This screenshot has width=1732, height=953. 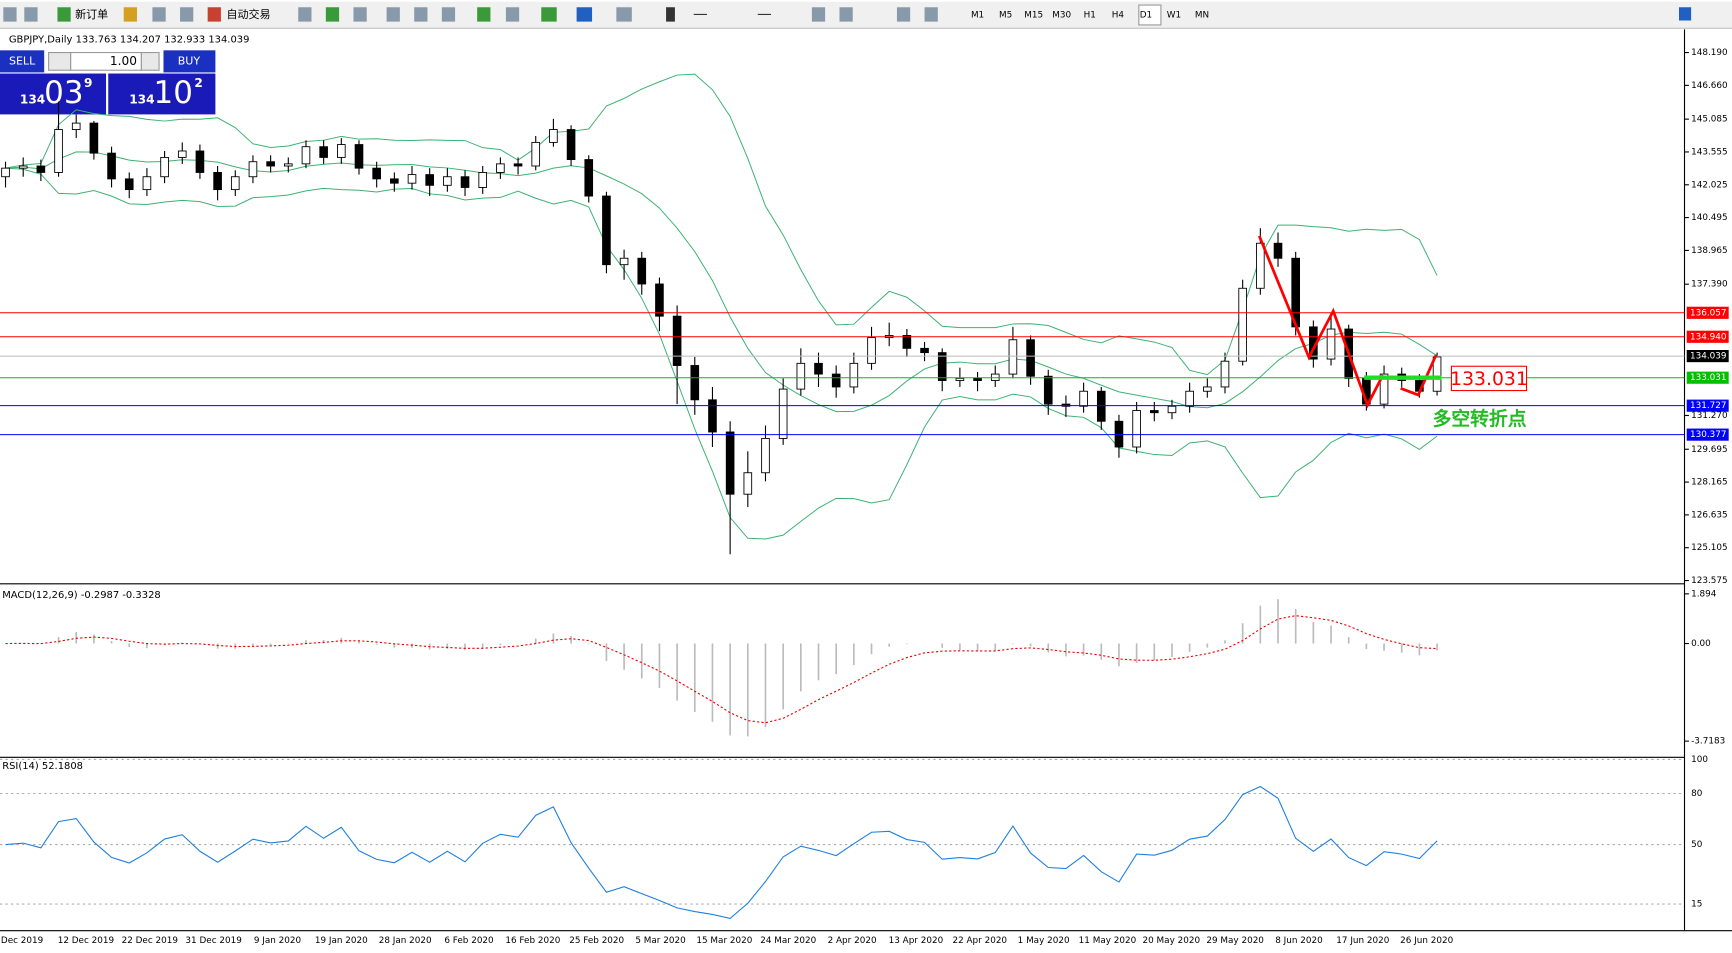 I want to click on x-tick-label: 26 Jun 2020, so click(x=1426, y=941).